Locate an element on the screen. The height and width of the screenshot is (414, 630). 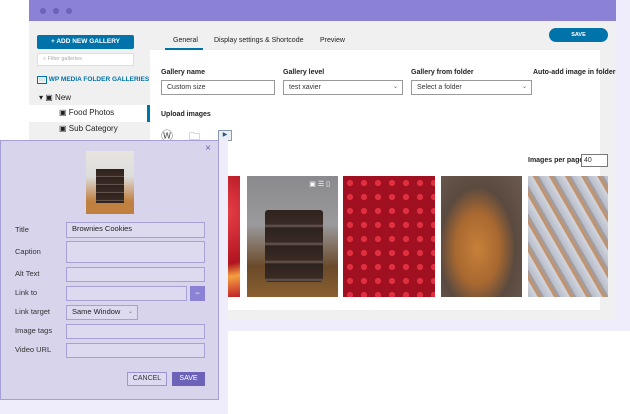
active-tab-indicator is located at coordinates (184, 49).